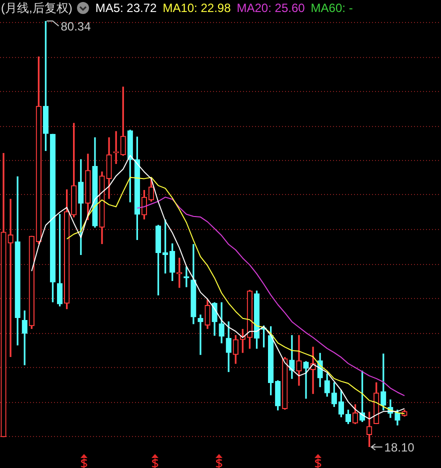 The height and width of the screenshot is (468, 441). Describe the element at coordinates (196, 8) in the screenshot. I see `text: MA10: 22.98` at that location.